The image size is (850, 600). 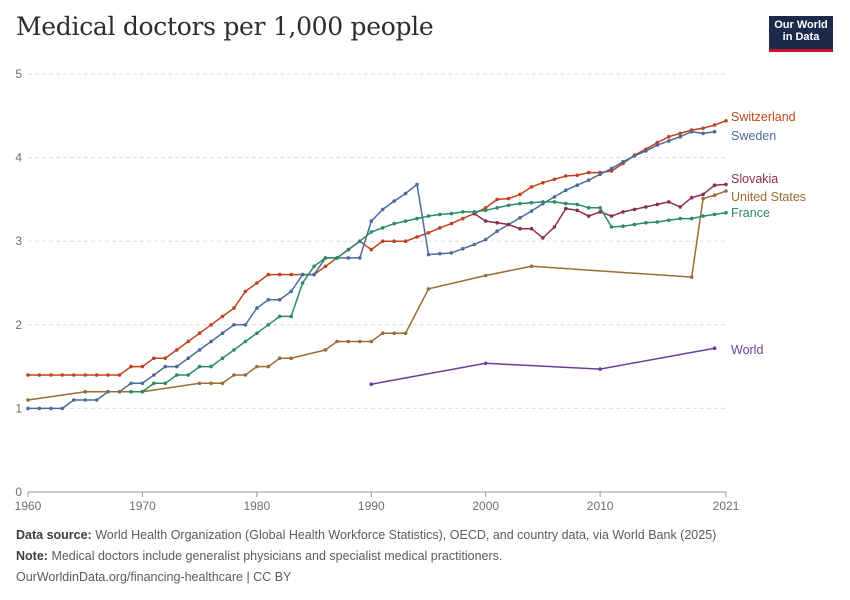 I want to click on series-label-world: World, so click(x=747, y=350).